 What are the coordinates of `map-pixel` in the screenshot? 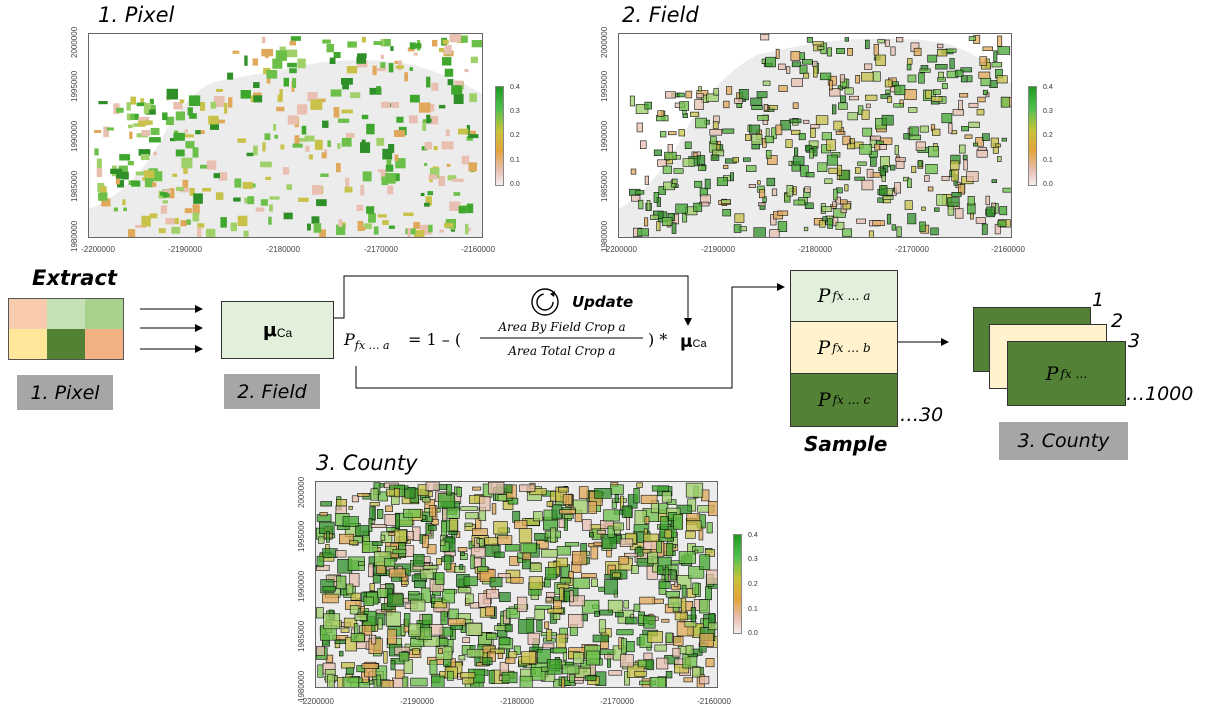 It's located at (285, 135).